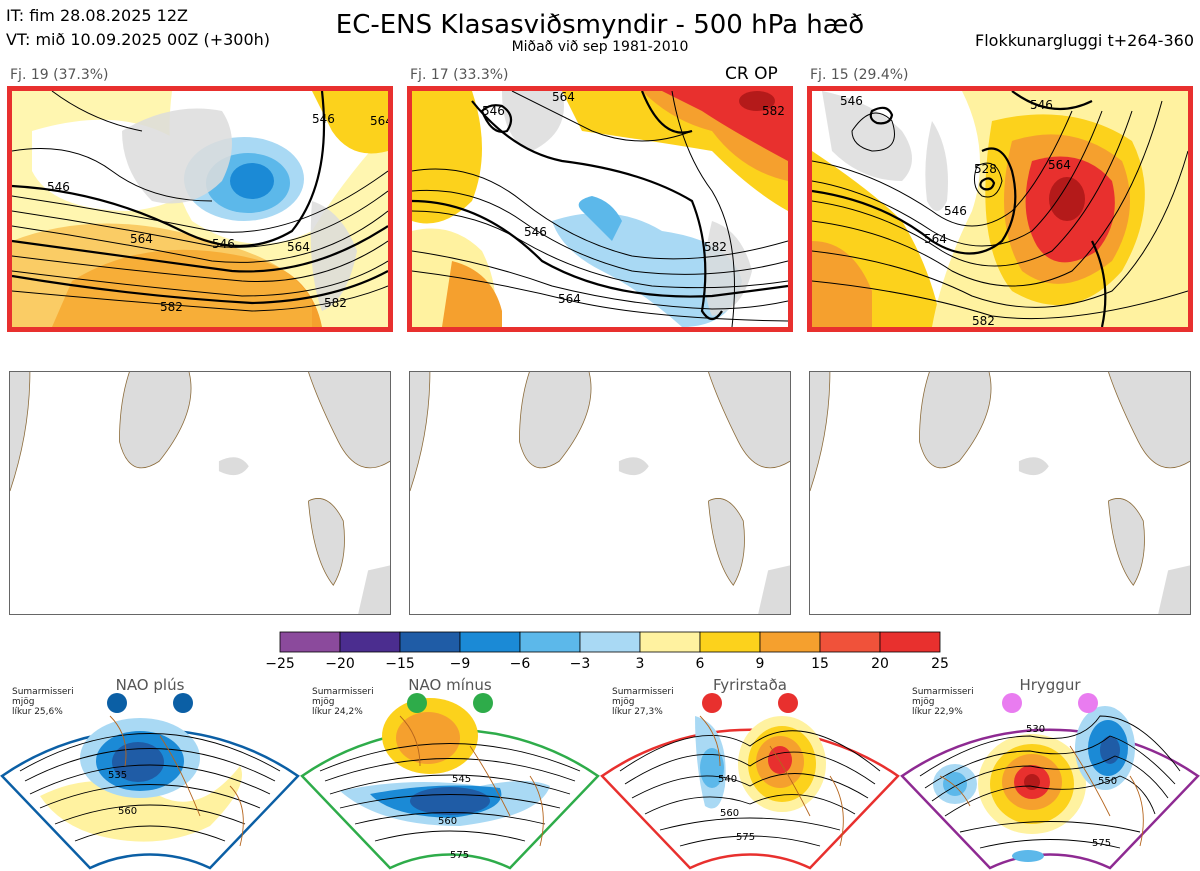 This screenshot has width=1200, height=871. I want to click on page-subtitle: Miðað við sep 1981-2010, so click(600, 47).